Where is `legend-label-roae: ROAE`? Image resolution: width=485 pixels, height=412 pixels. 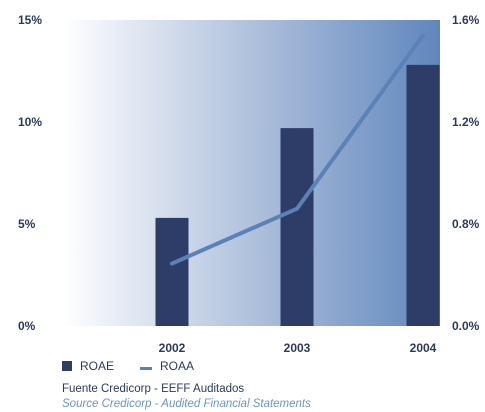 legend-label-roae: ROAE is located at coordinates (97, 366).